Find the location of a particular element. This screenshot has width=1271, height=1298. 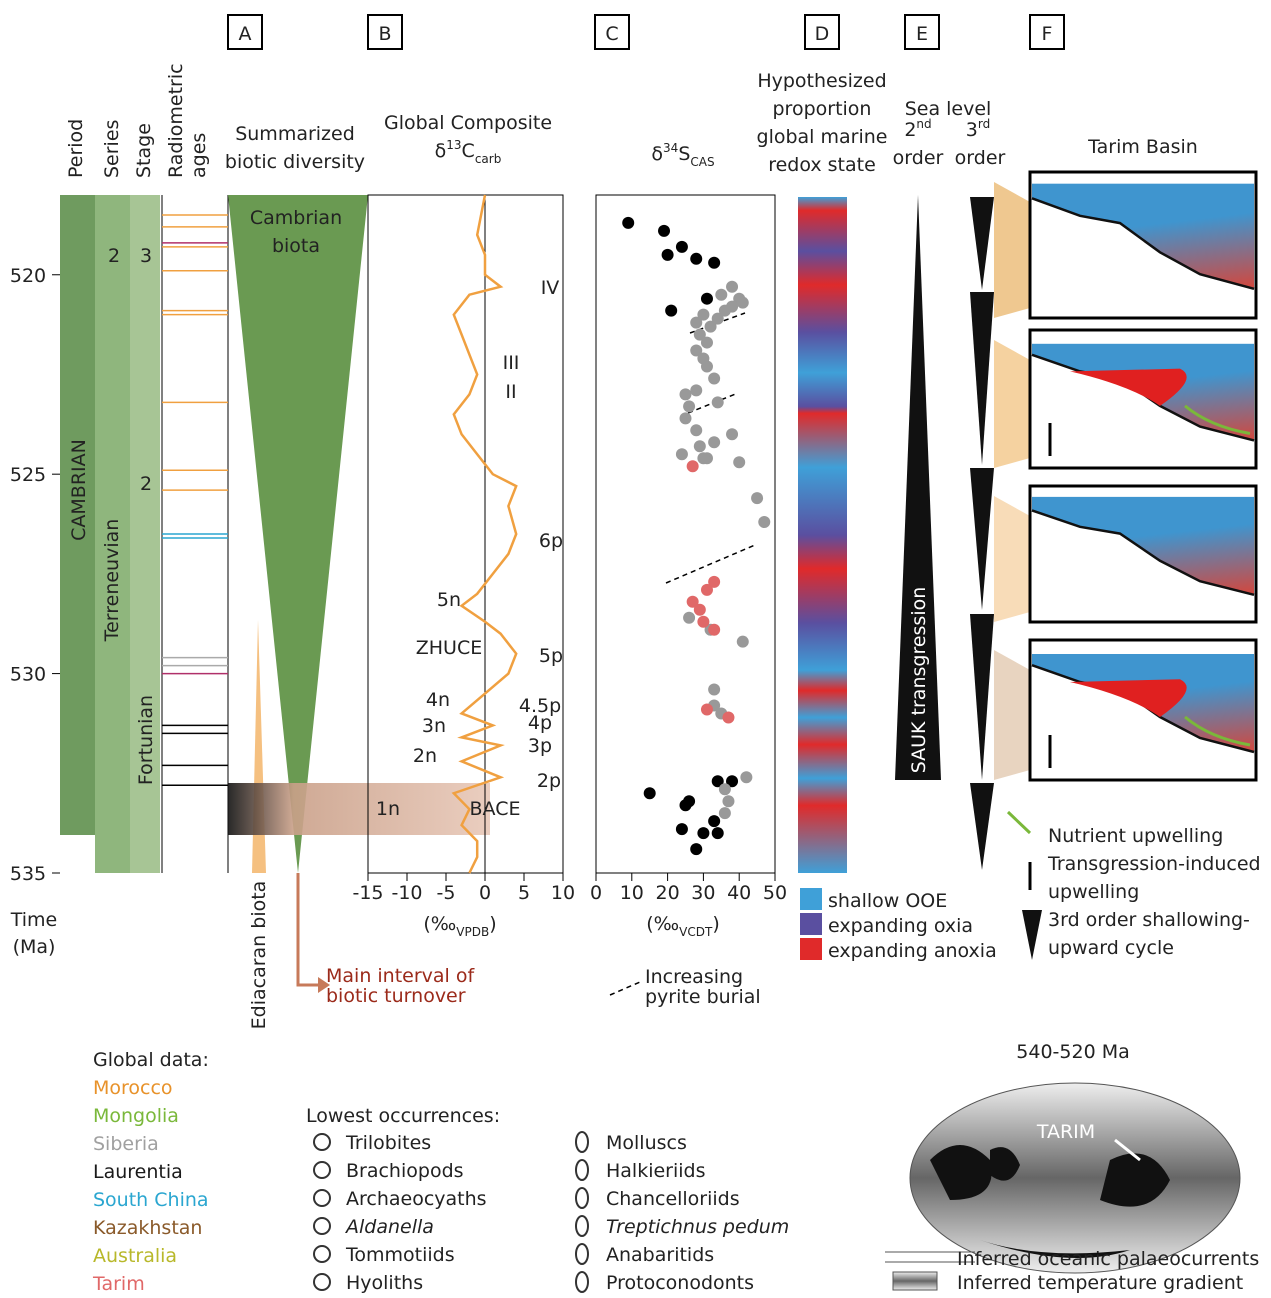

burial-arrows is located at coordinates (710, 448).